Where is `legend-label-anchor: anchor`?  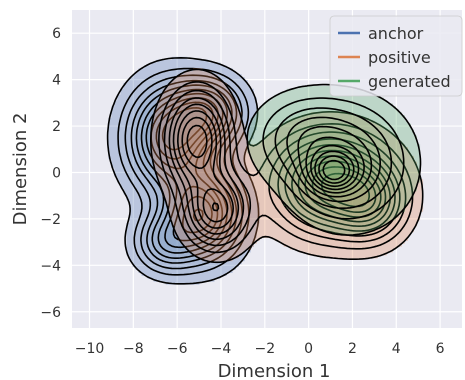
legend-label-anchor: anchor is located at coordinates (396, 33).